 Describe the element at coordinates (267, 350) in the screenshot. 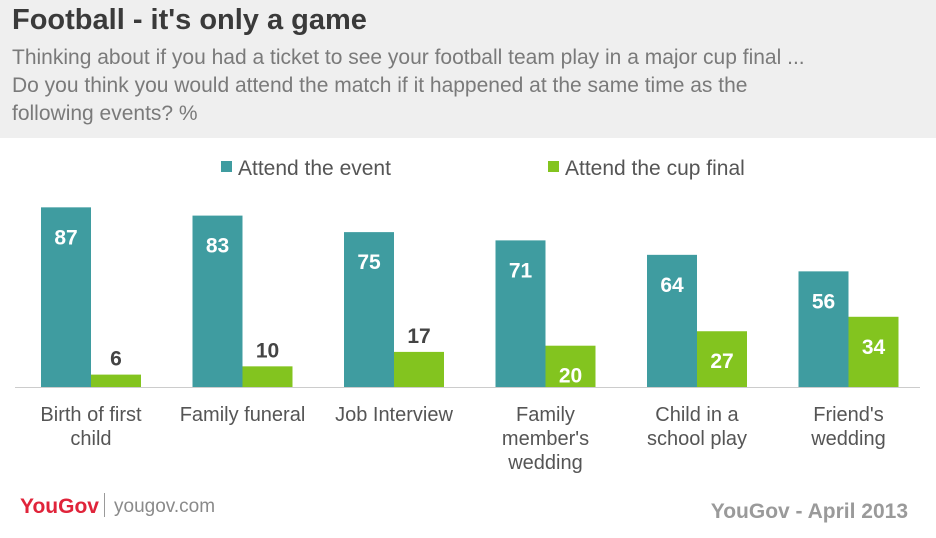

I see `data-label: 10` at that location.